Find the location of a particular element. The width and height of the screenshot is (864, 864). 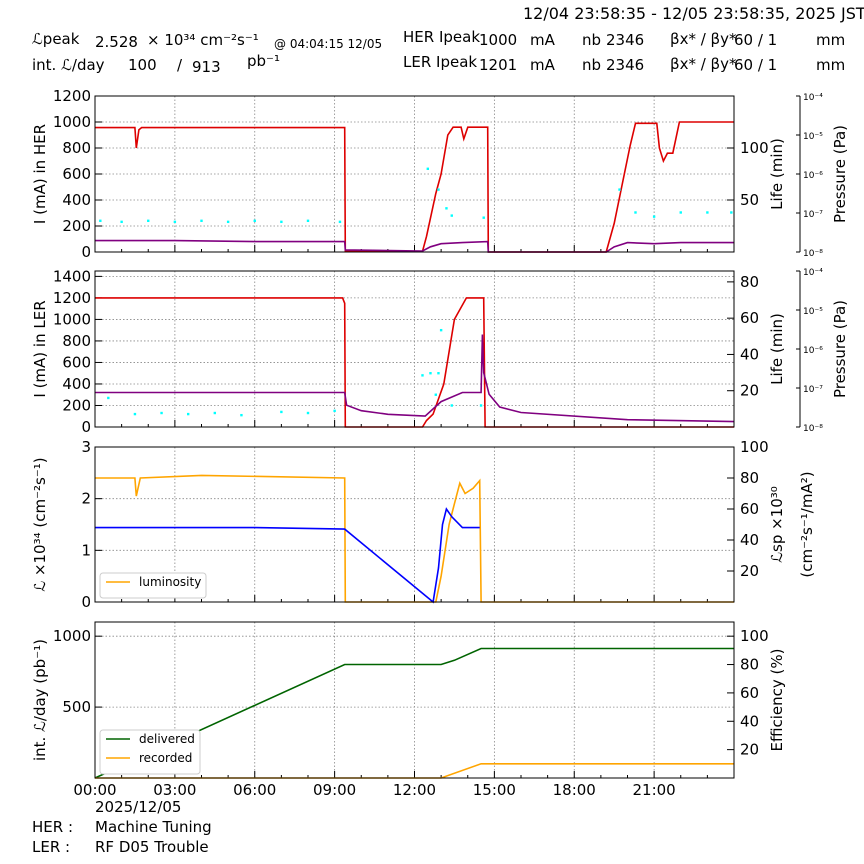

y-axis-label-right: ℒsp ×10³⁰ is located at coordinates (777, 524).